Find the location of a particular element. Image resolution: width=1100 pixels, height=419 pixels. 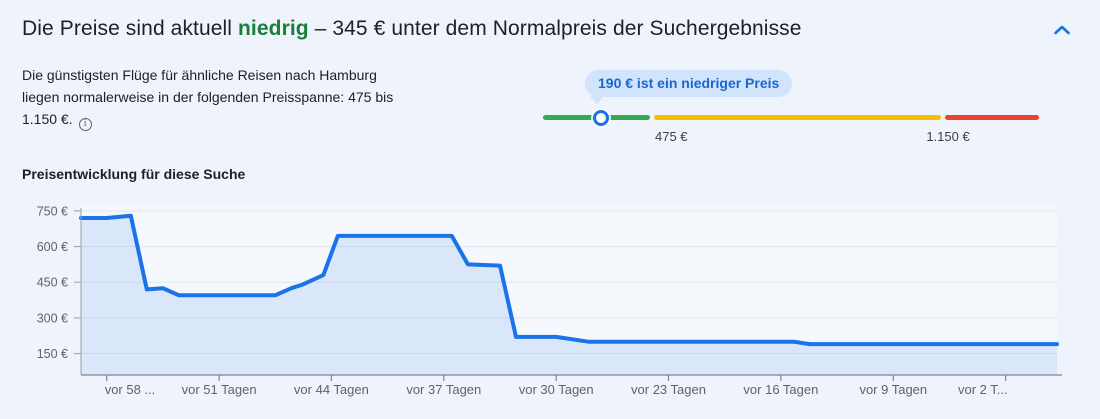

svg-text: vor 23 Tagen is located at coordinates (668, 389).